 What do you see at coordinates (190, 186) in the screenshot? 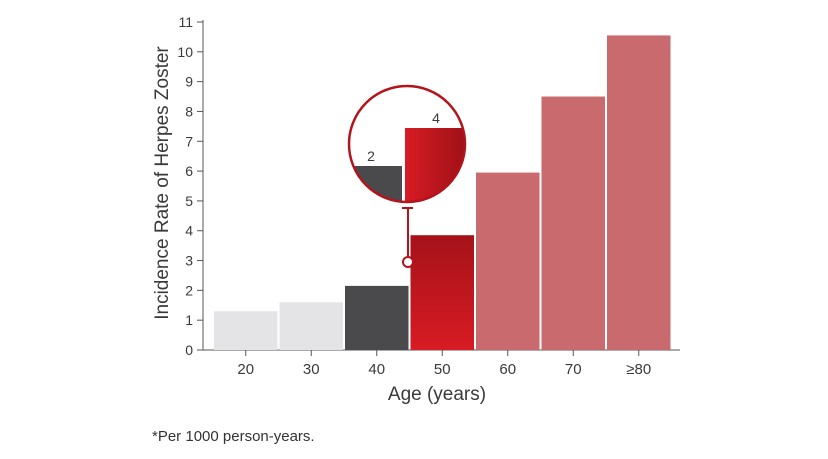
I see `y-axis: 0 1 2 3 4 5 6 7 8 9 10 11` at bounding box center [190, 186].